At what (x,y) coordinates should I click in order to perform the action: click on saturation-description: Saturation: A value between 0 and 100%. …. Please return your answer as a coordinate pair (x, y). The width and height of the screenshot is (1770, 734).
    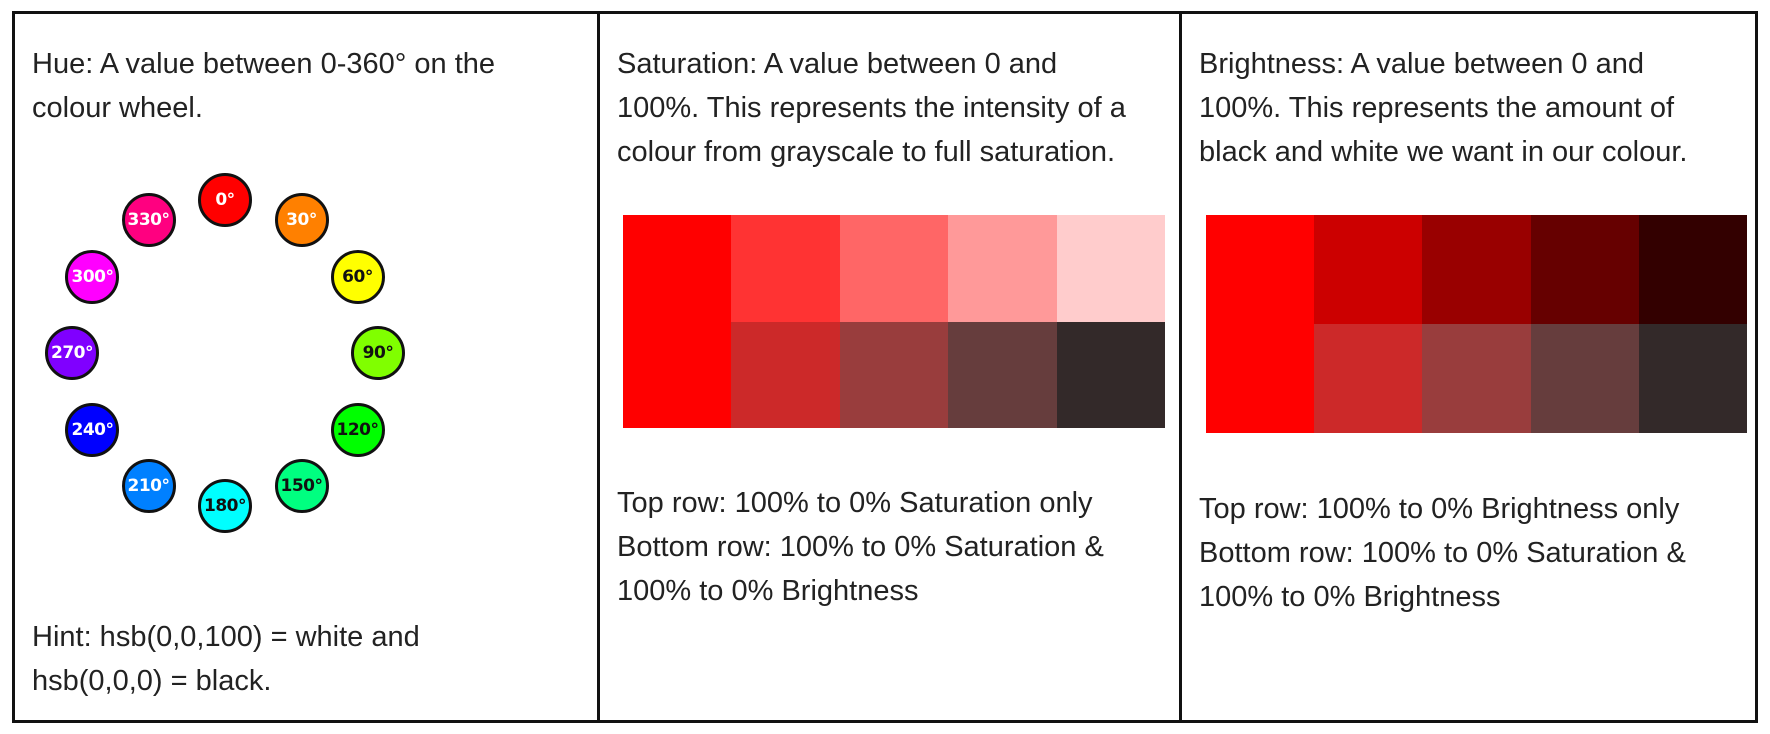
    Looking at the image, I should click on (871, 108).